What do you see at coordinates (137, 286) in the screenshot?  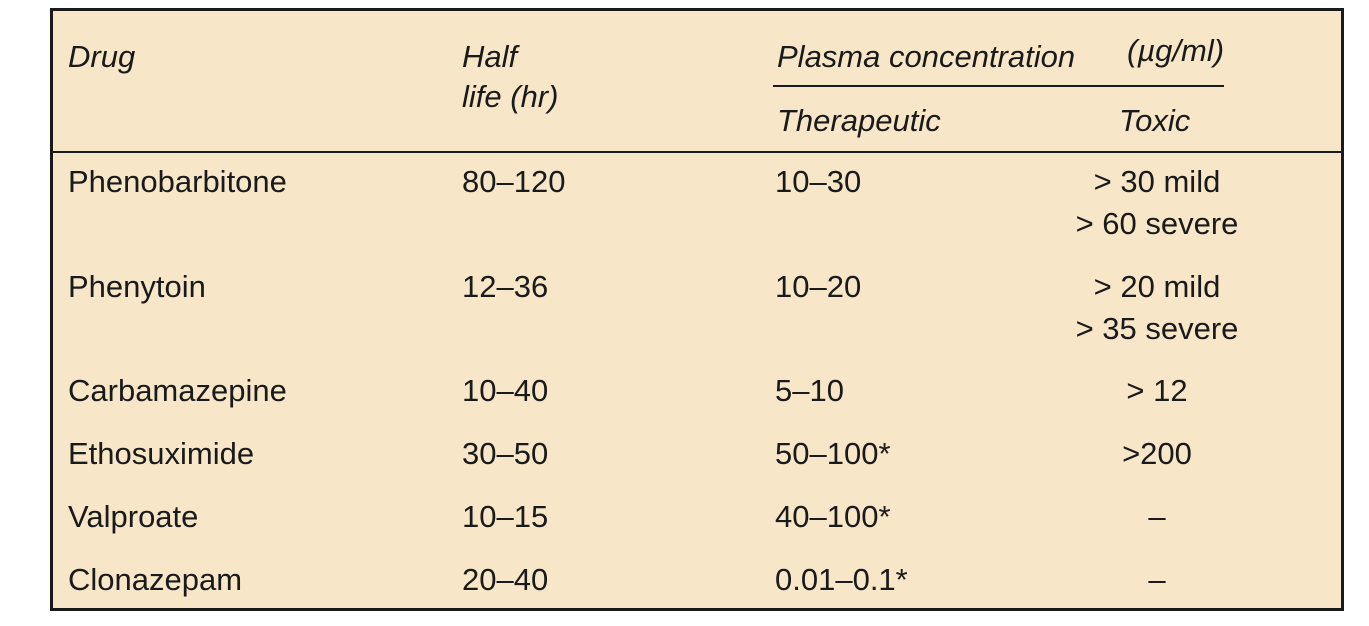 I see `cell-drug: Phenytoin` at bounding box center [137, 286].